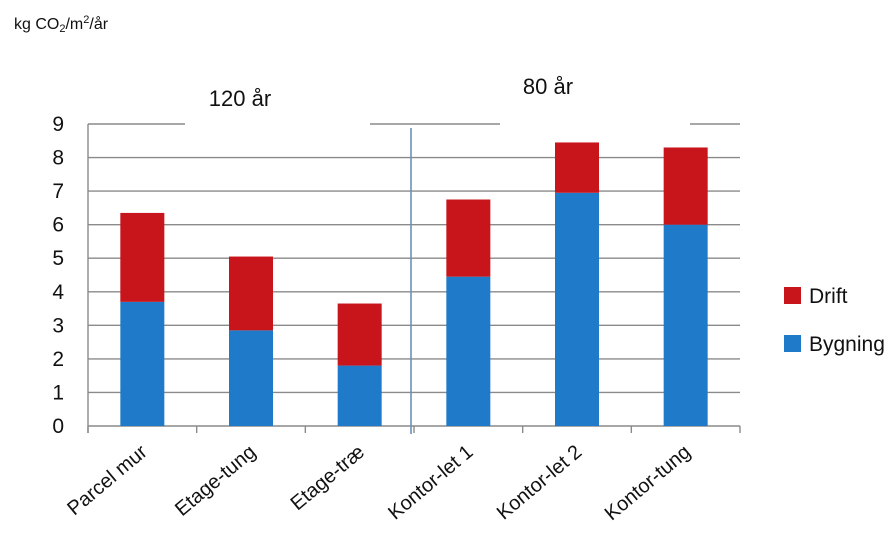  Describe the element at coordinates (58, 426) in the screenshot. I see `y-tick-label: 0` at that location.